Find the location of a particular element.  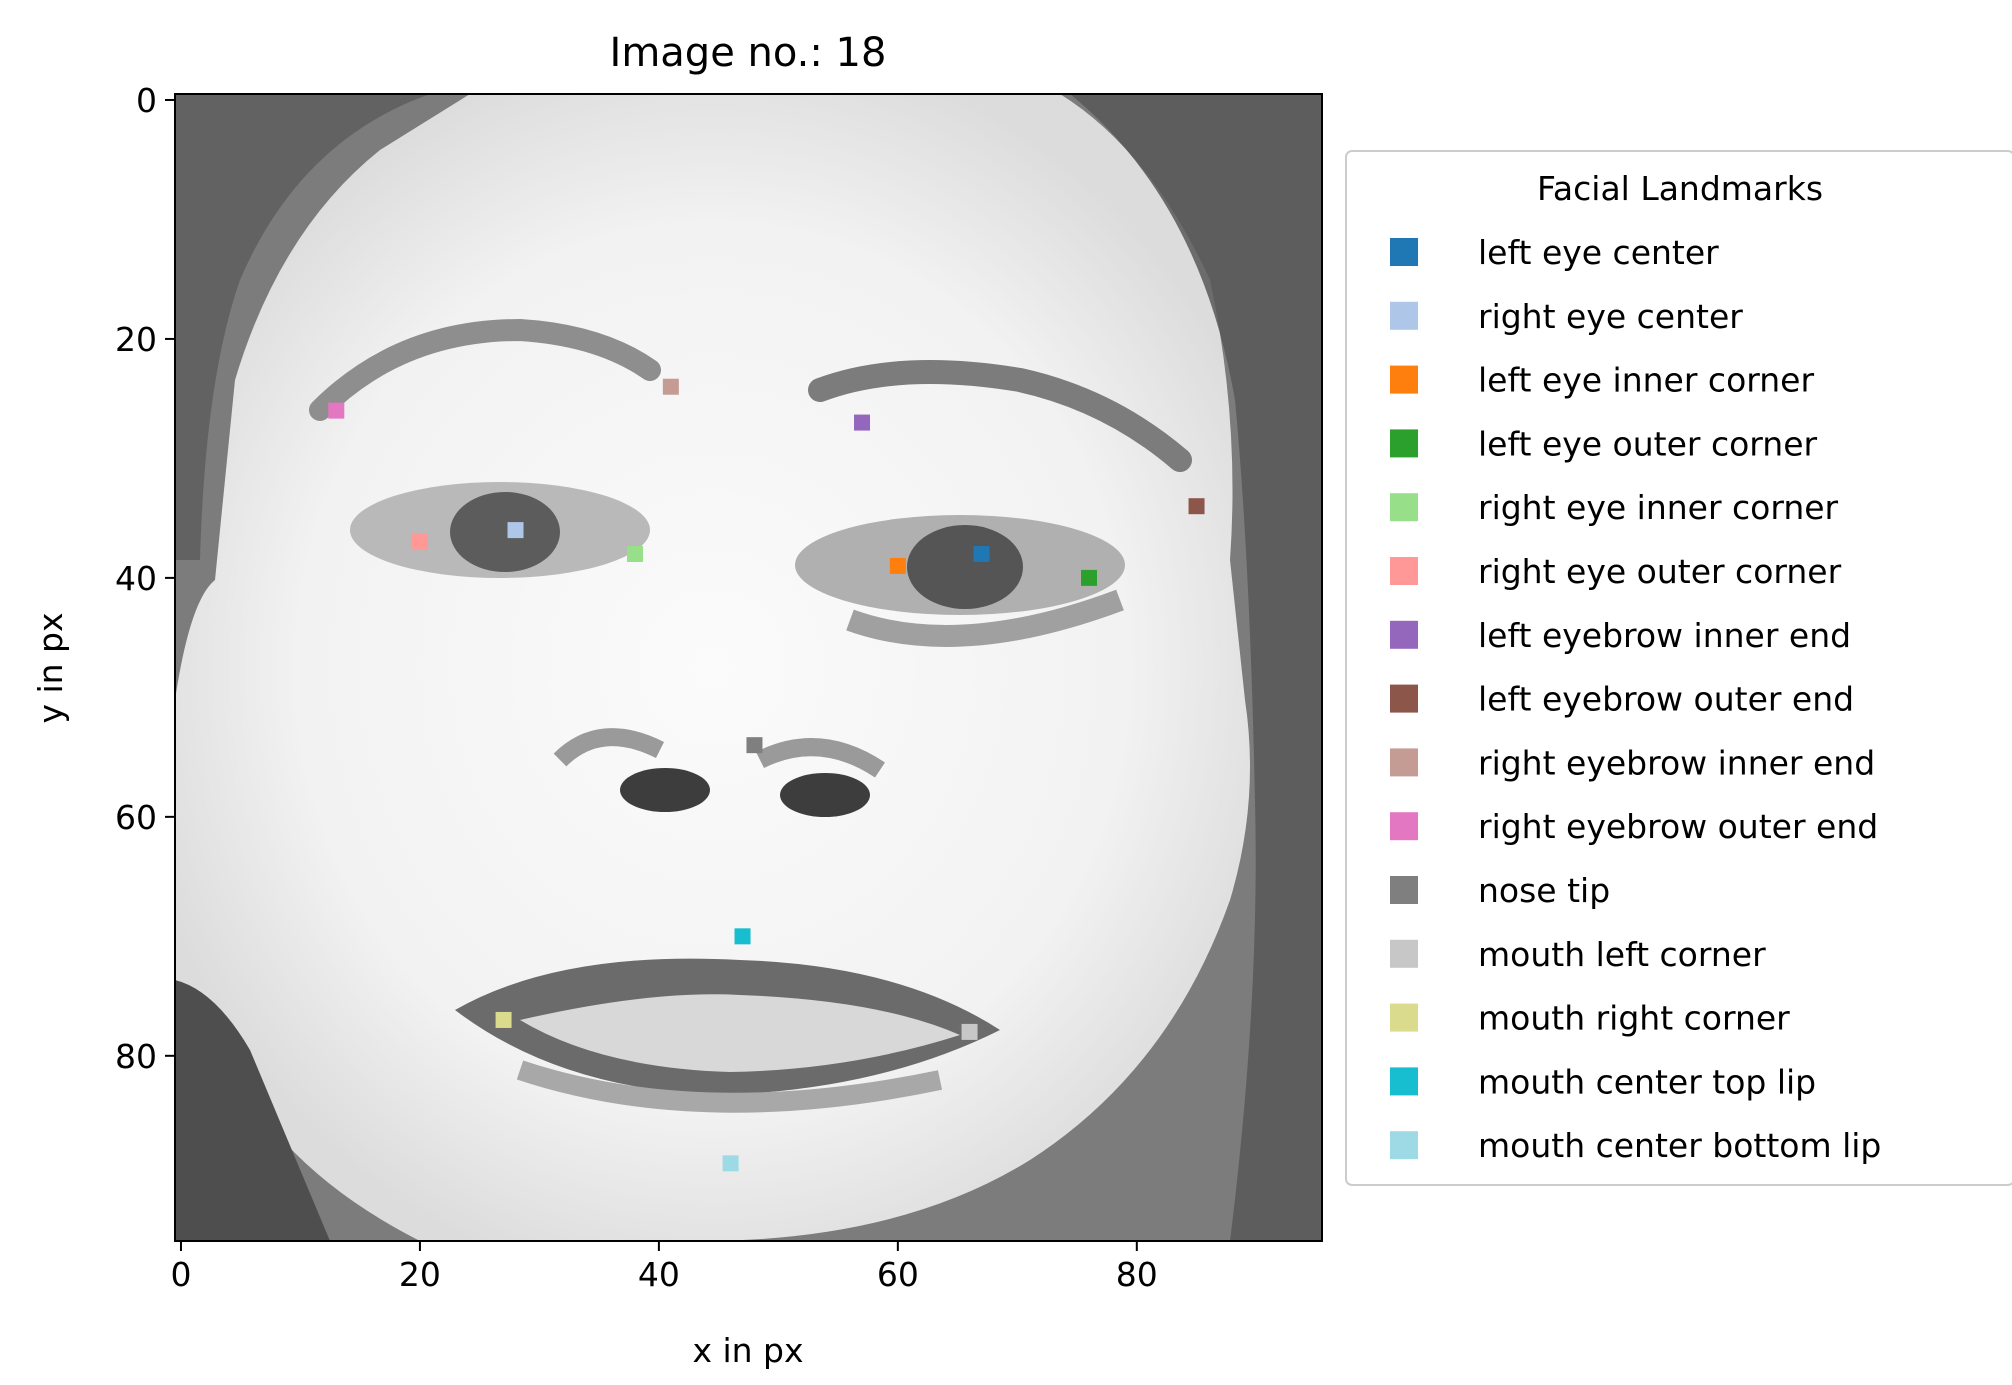

x-tick-label-3: 60 is located at coordinates (898, 1274).